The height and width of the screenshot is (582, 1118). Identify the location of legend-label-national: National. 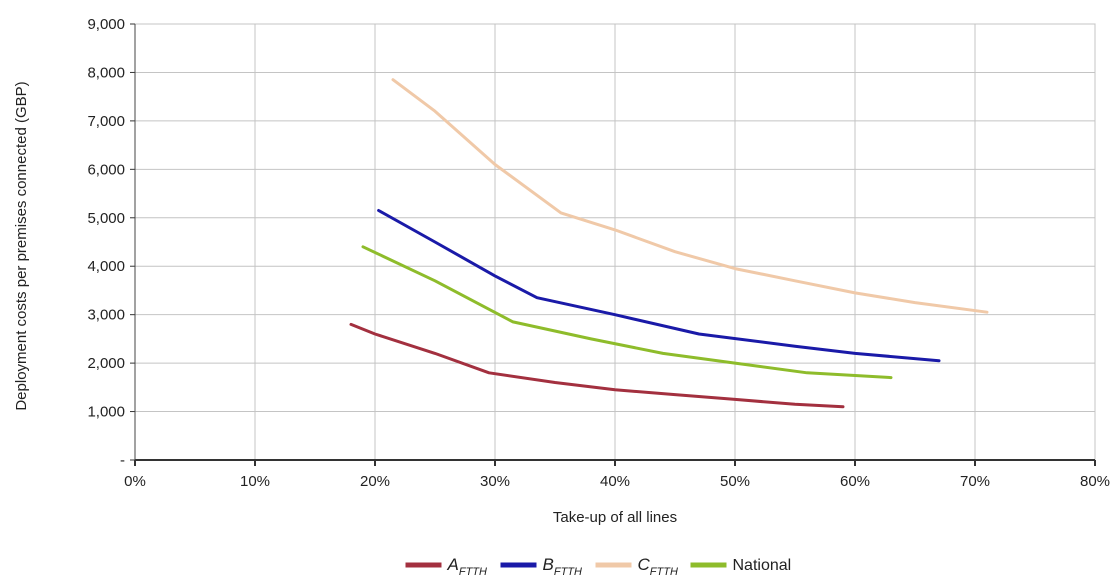
(762, 565).